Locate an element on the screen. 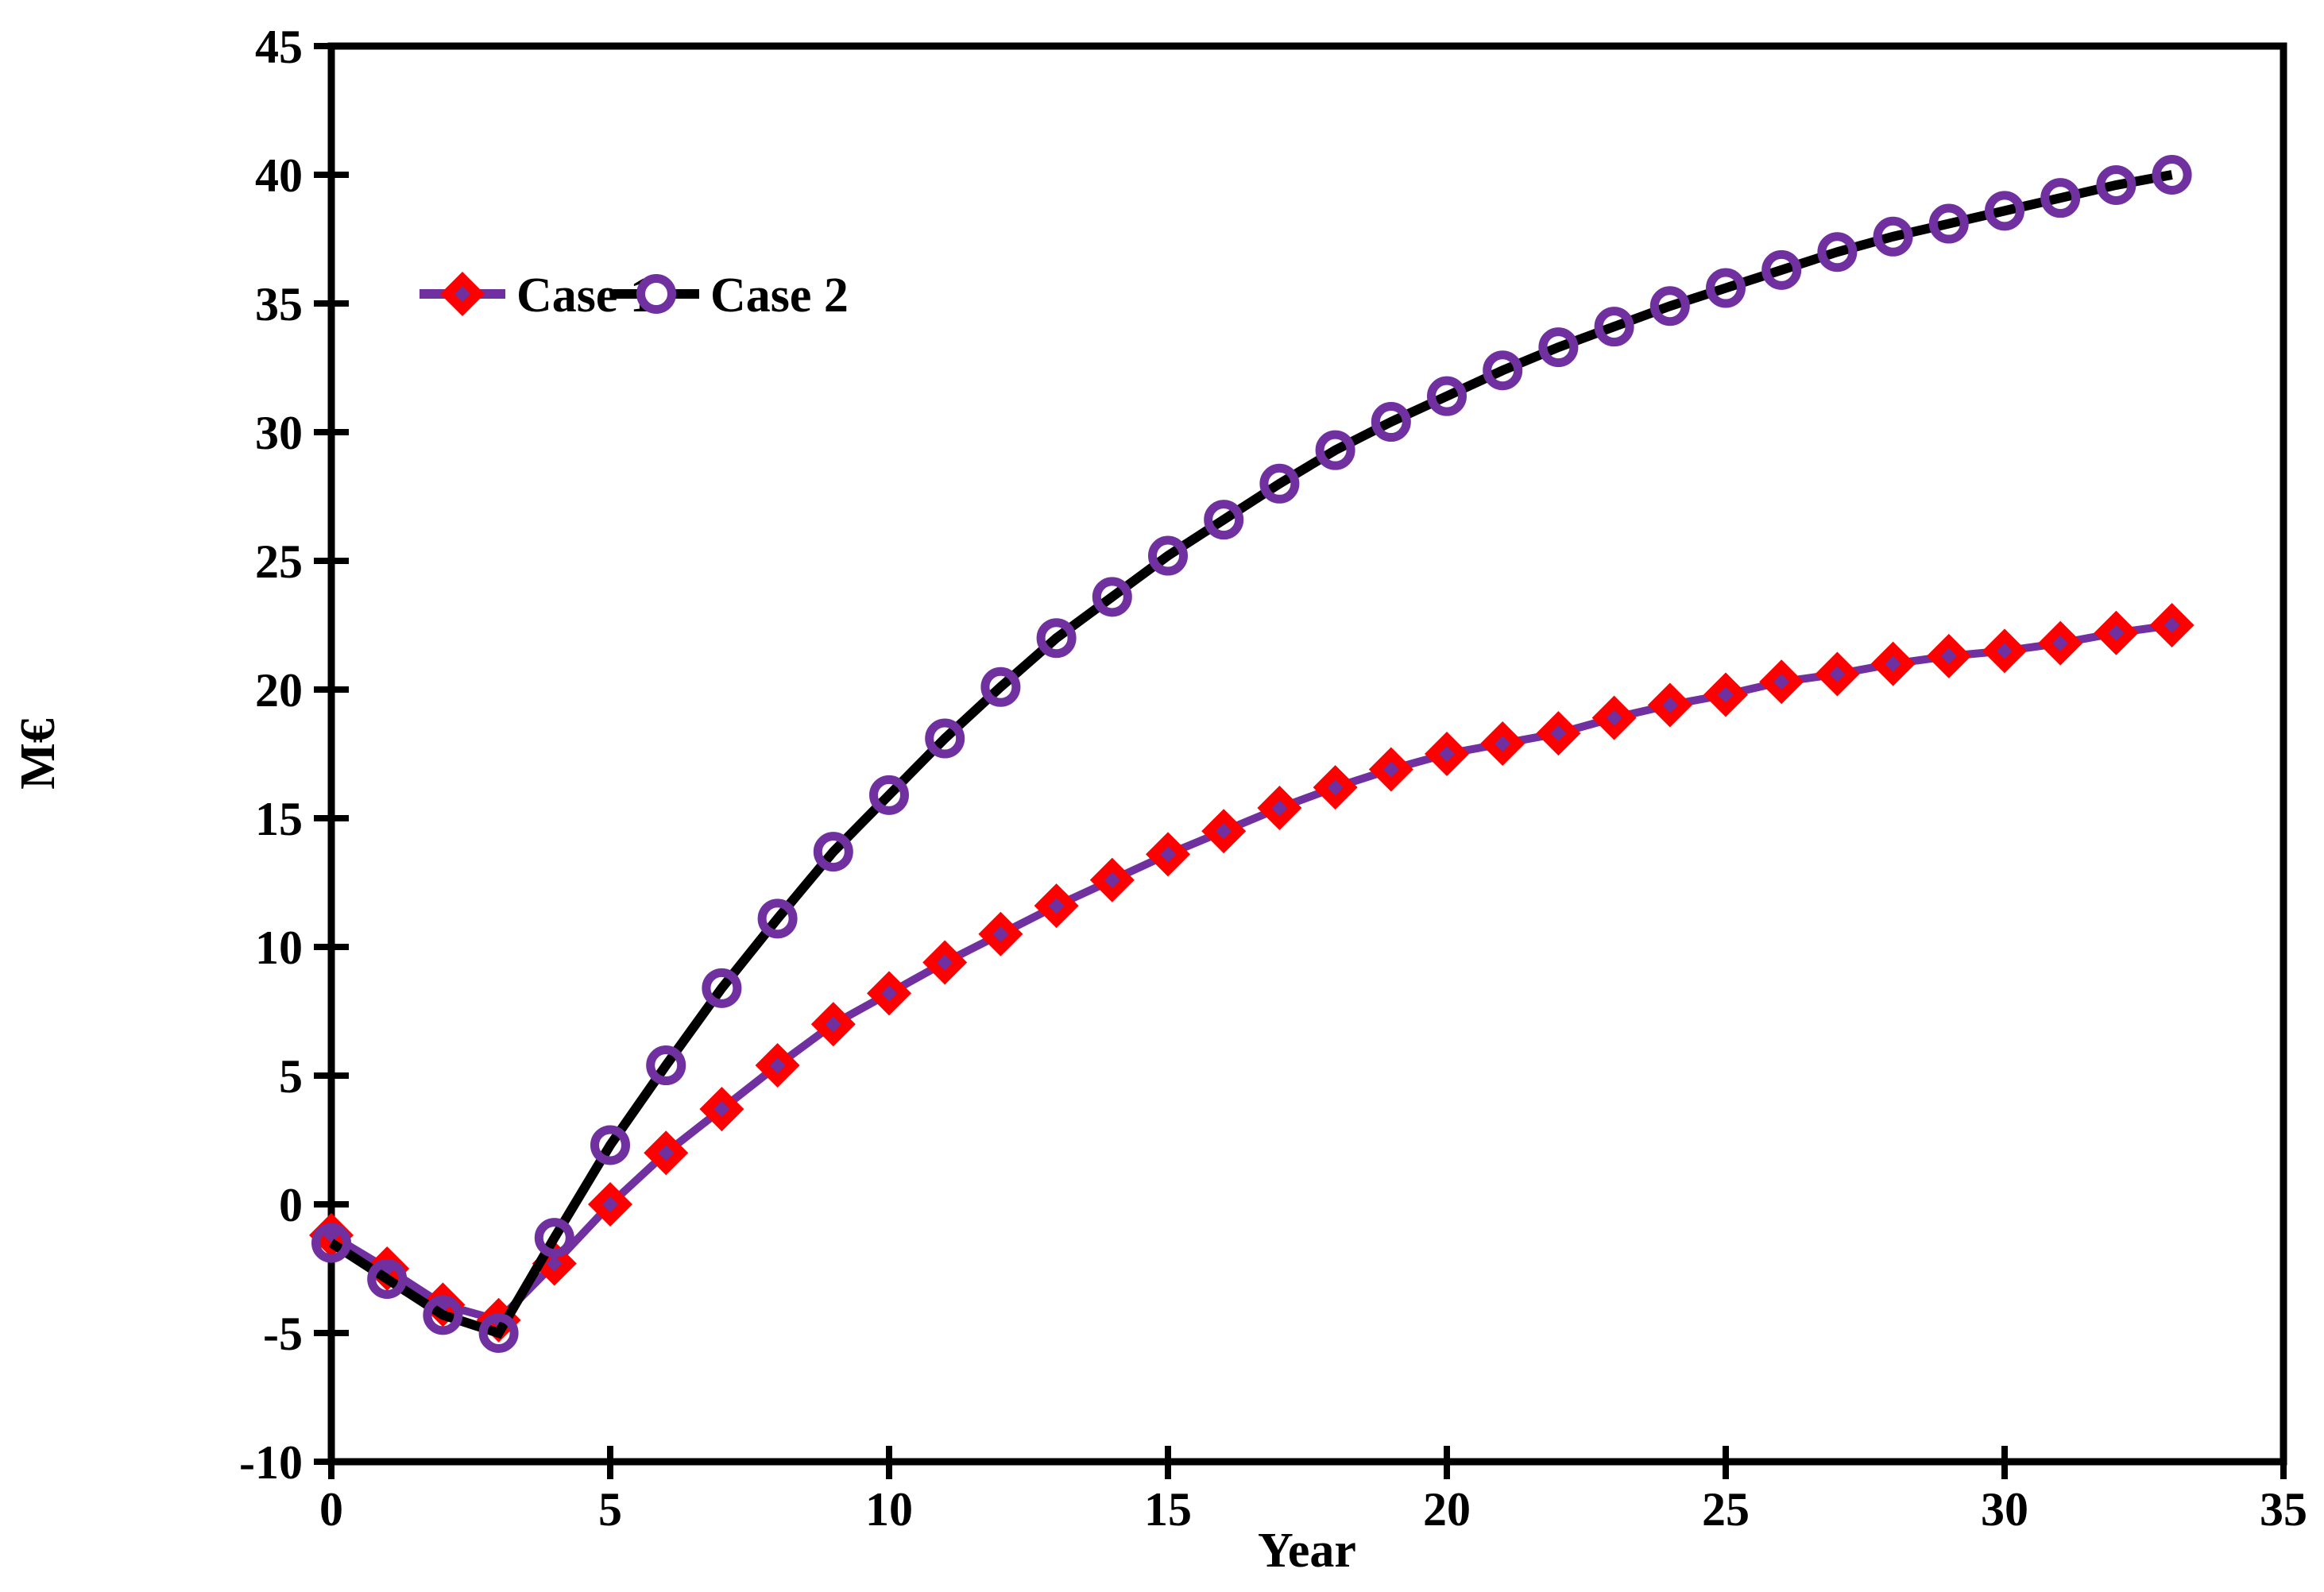 Image resolution: width=2324 pixels, height=1592 pixels. y-tick-label: -5 is located at coordinates (283, 1334).